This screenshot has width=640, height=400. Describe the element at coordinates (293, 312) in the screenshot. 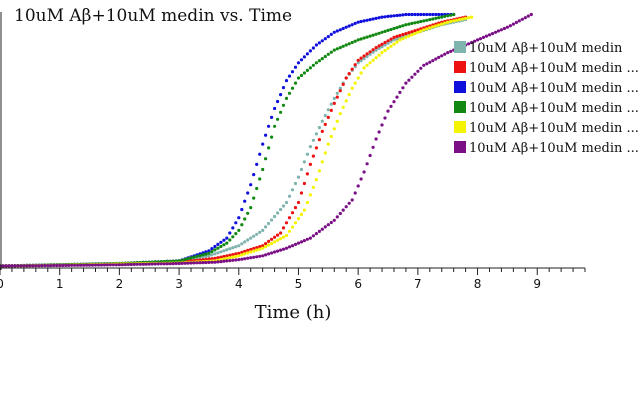

I see `x-axis-label: Time (h)` at that location.